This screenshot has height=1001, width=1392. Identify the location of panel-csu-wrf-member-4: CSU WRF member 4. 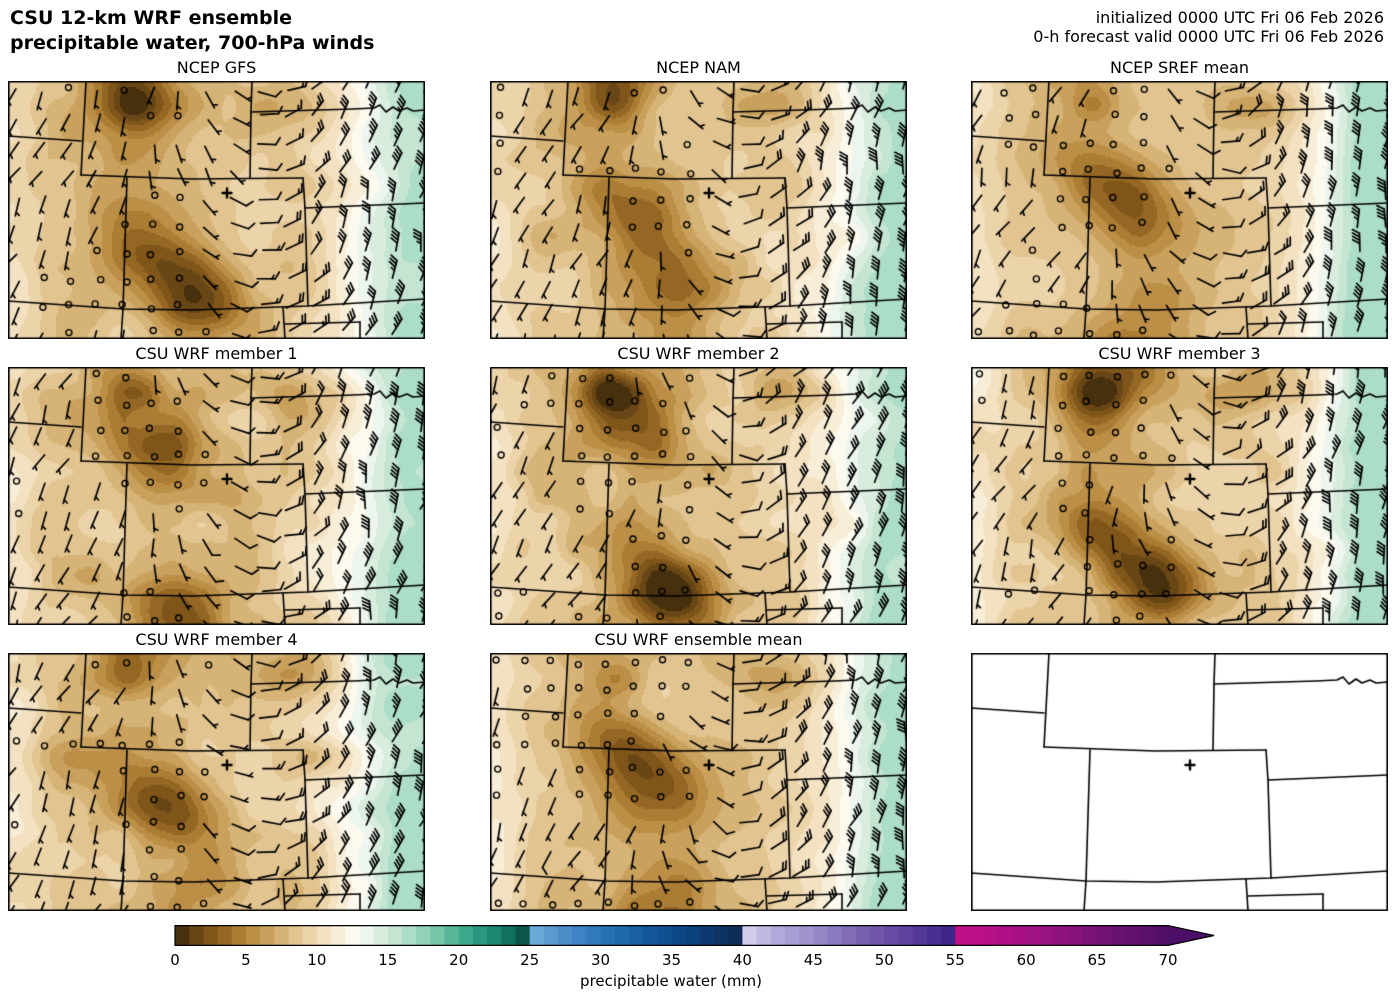
(216, 770).